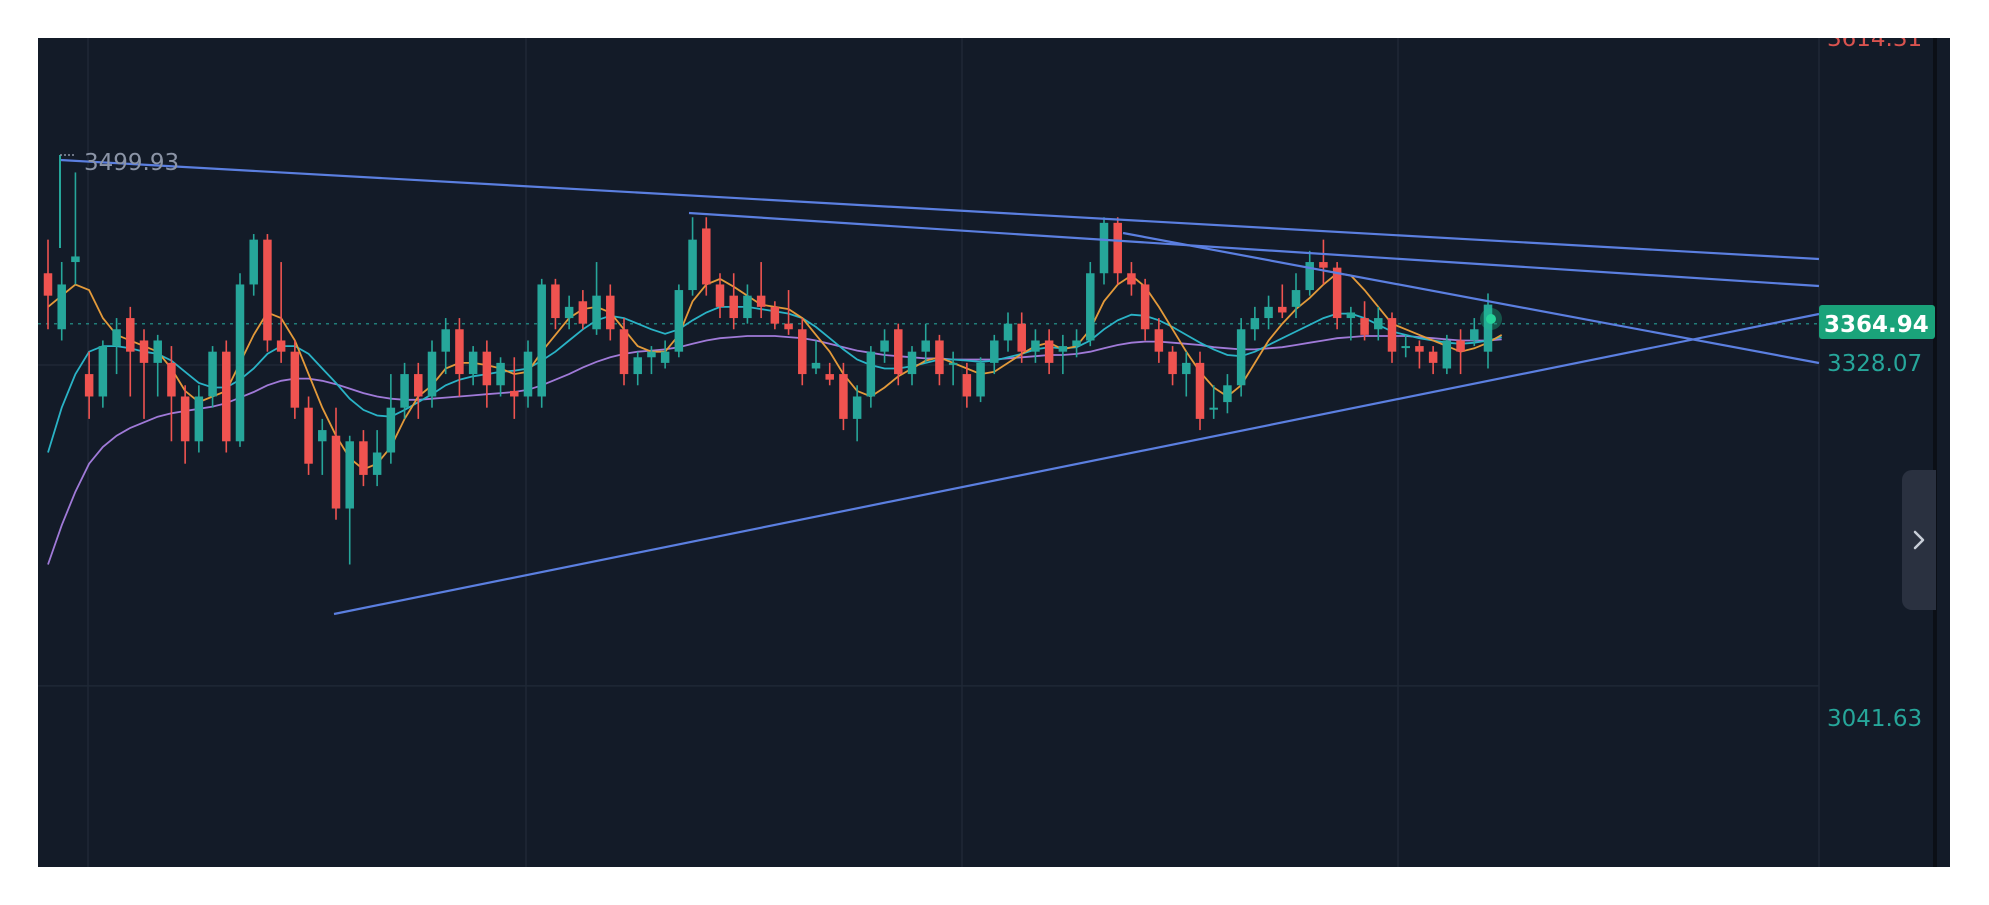 Image resolution: width=1989 pixels, height=905 pixels. What do you see at coordinates (1491, 319) in the screenshot?
I see `live-price-dot-core` at bounding box center [1491, 319].